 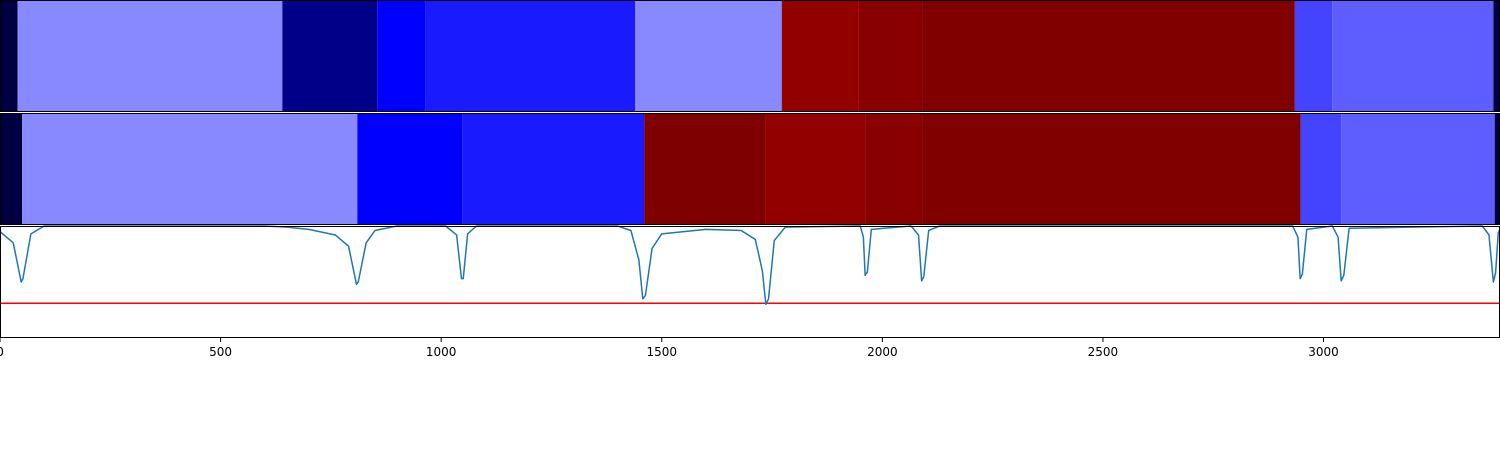 What do you see at coordinates (220, 352) in the screenshot?
I see `x-tick-label-1: 500` at bounding box center [220, 352].